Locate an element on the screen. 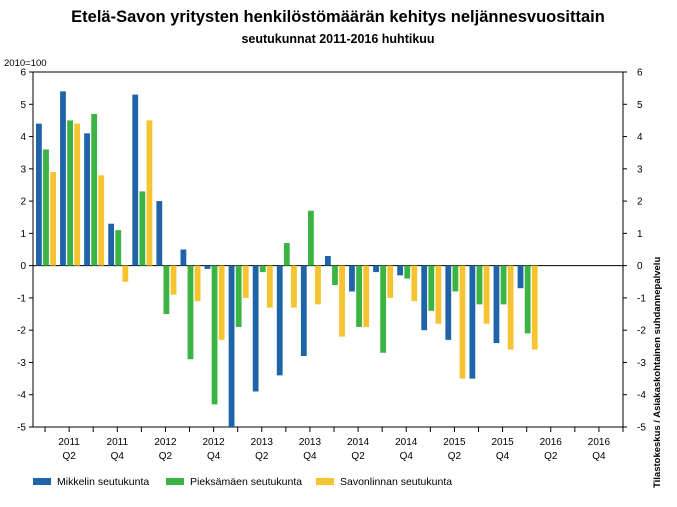 The width and height of the screenshot is (677, 507). y-tick-label-right: -1 is located at coordinates (641, 298).